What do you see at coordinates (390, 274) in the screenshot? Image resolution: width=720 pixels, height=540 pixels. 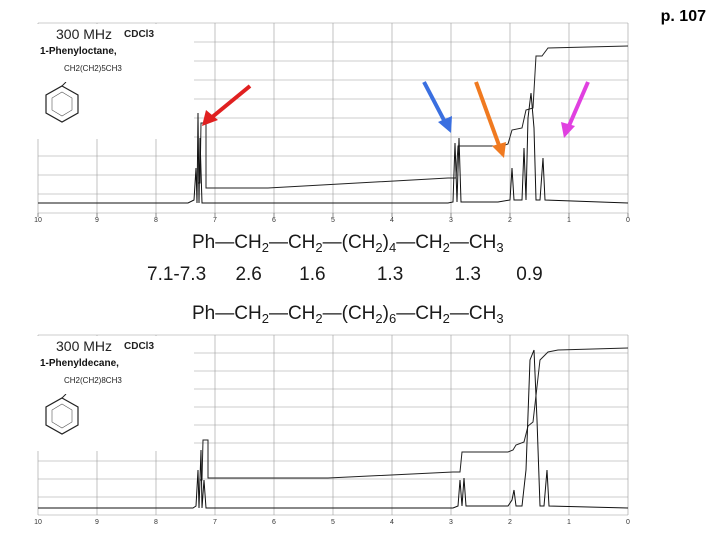 I see `shift-chain: 1.3` at bounding box center [390, 274].